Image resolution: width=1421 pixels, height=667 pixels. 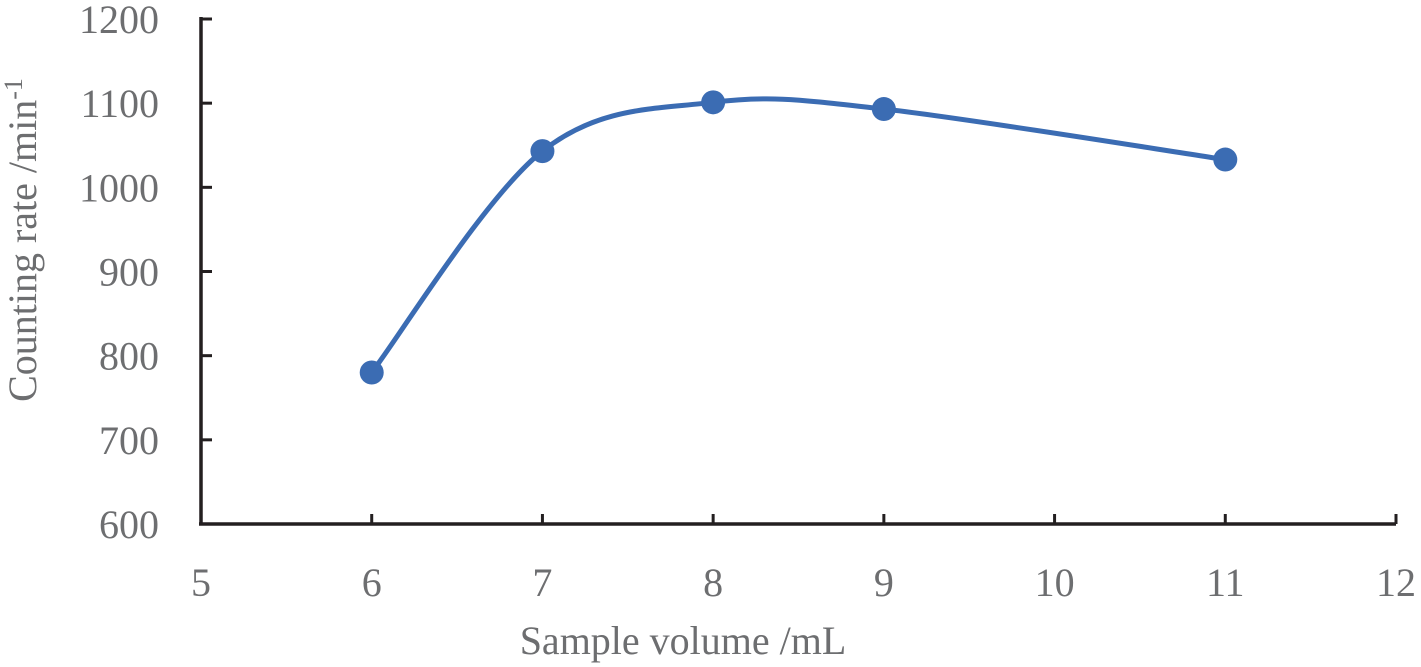 I want to click on x-tick-label: 5, so click(x=201, y=582).